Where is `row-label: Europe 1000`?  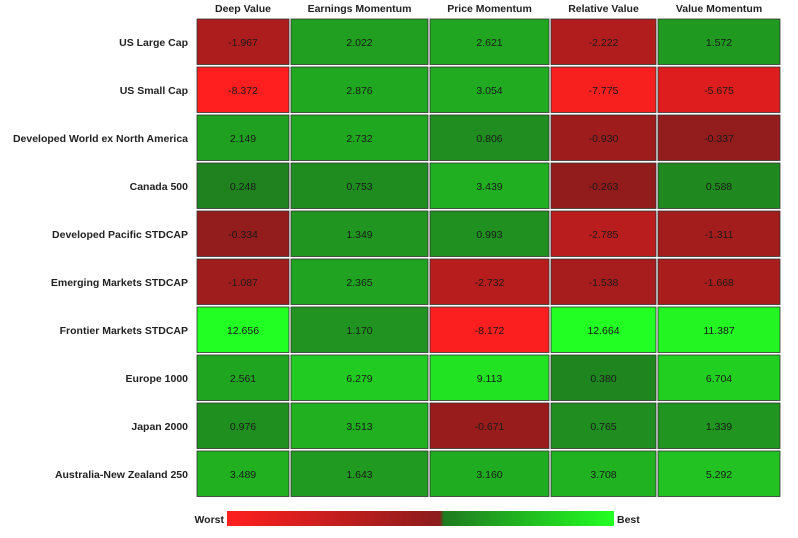 row-label: Europe 1000 is located at coordinates (157, 379).